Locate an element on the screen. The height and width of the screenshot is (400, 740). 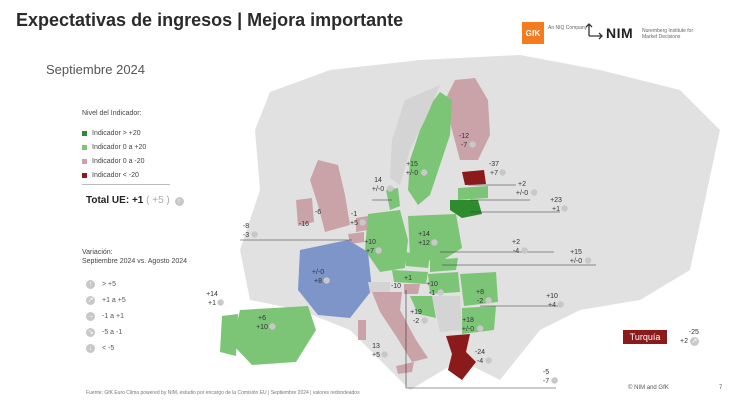
belgium-value-label: -8 is located at coordinates (246, 226).